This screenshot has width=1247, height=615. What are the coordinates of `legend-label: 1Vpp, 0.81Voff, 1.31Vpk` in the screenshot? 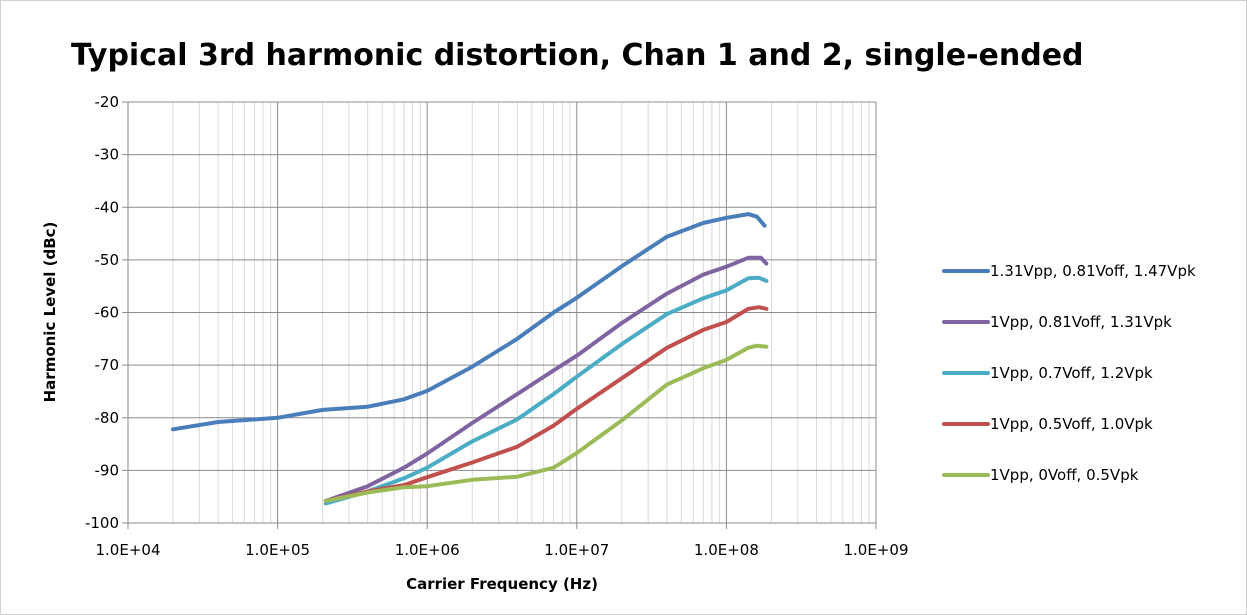 It's located at (1081, 322).